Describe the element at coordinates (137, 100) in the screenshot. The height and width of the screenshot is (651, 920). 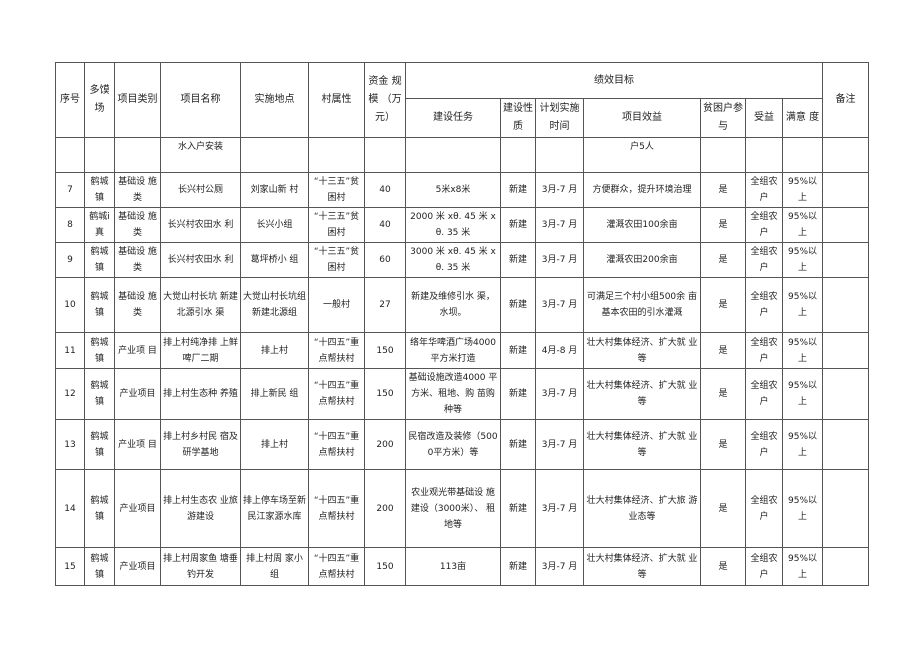
I see `header-category: 项目类别` at that location.